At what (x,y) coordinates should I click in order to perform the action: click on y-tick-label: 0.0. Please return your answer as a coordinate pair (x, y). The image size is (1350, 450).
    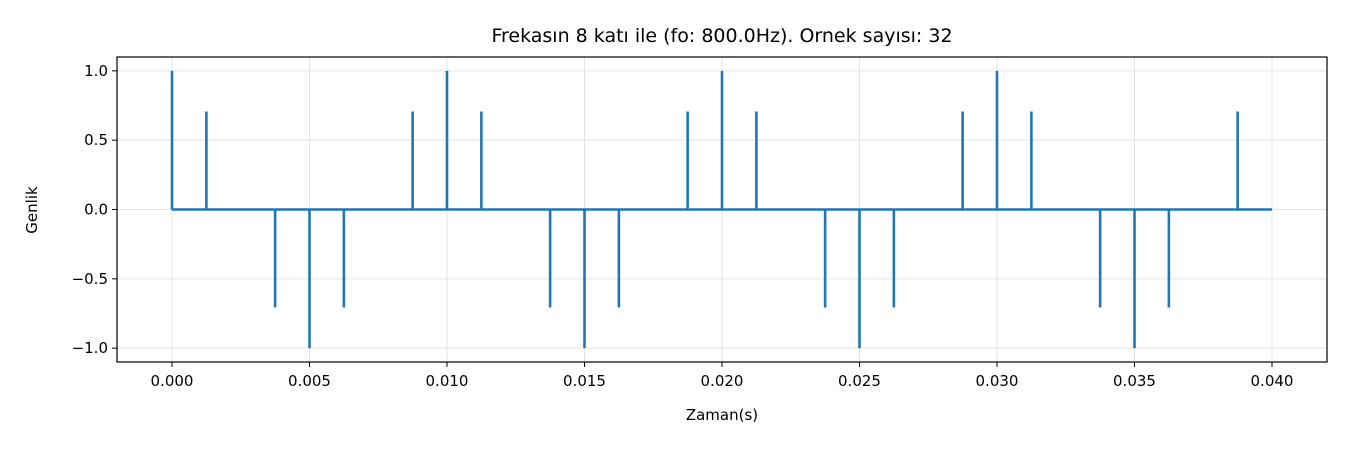
    Looking at the image, I should click on (96, 210).